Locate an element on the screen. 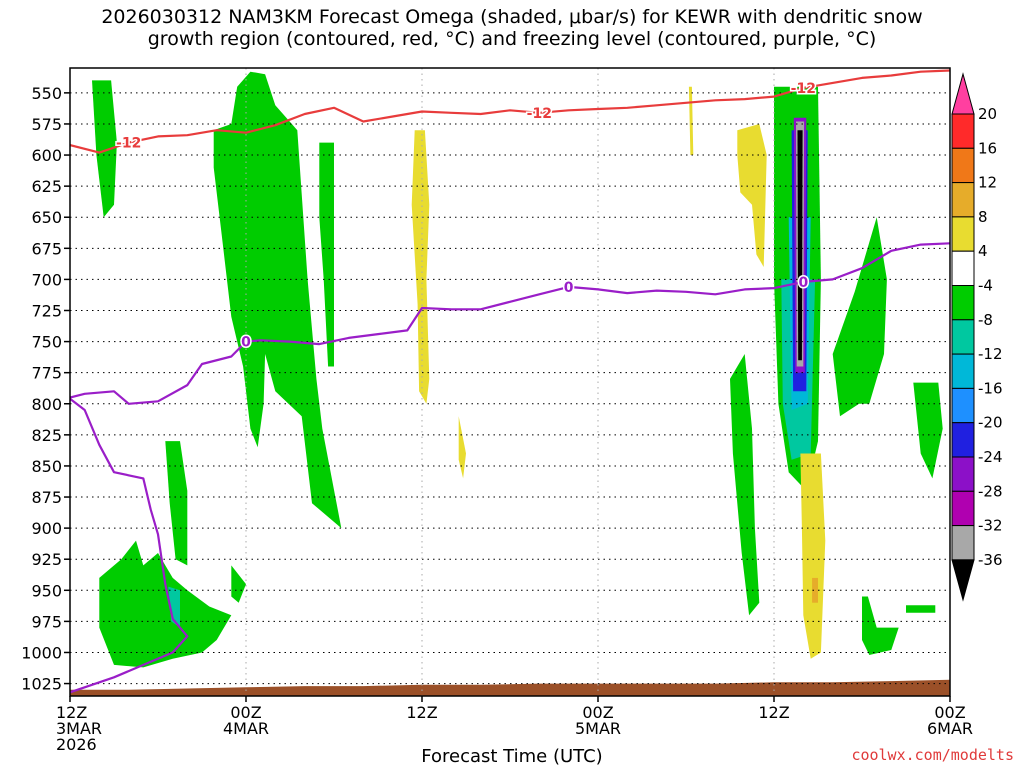  y-tick-label: 1025 is located at coordinates (41, 684).